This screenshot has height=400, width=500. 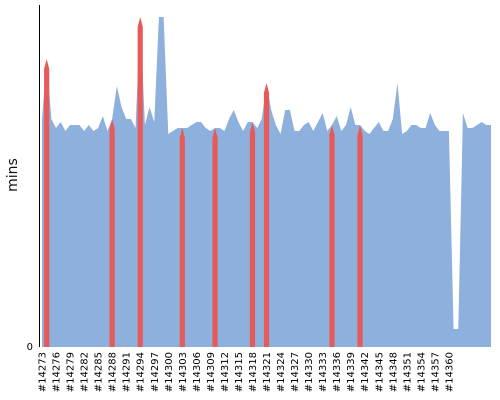 What do you see at coordinates (127, 372) in the screenshot?
I see `x-tick-label: #14291` at bounding box center [127, 372].